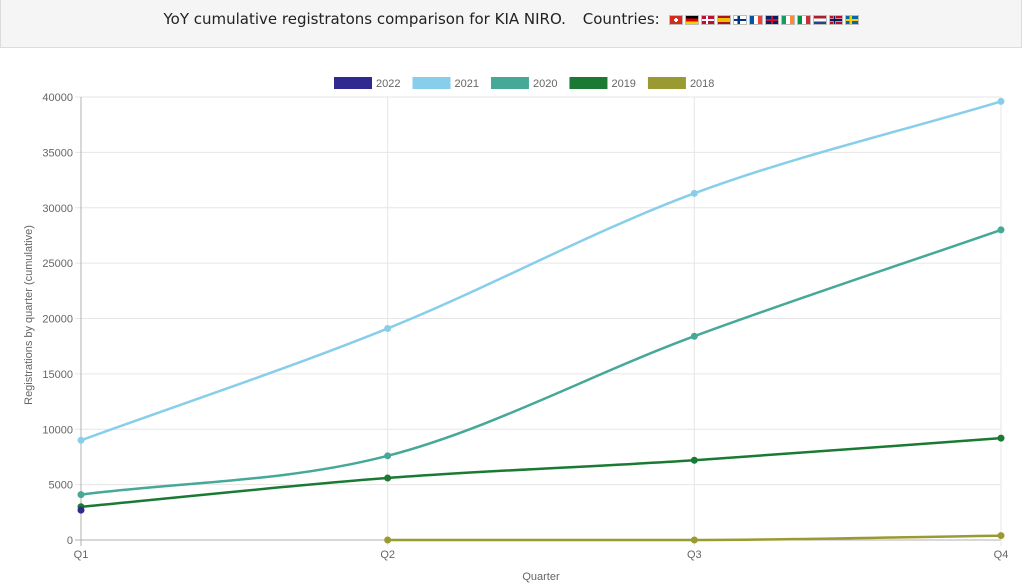 This screenshot has height=587, width=1024. Describe the element at coordinates (835, 20) in the screenshot. I see `norway-flag-icon` at that location.